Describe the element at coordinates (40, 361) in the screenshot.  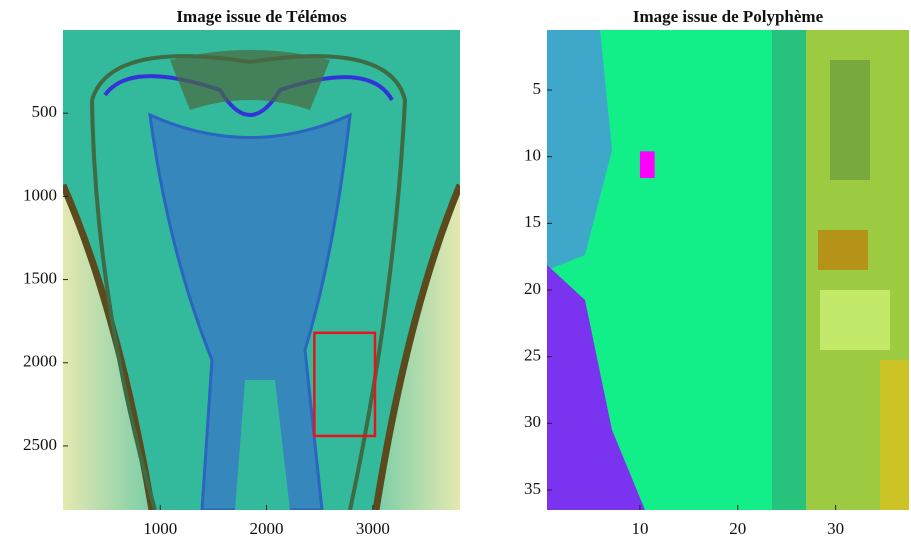
I see `y-tick-label: 2000` at that location.